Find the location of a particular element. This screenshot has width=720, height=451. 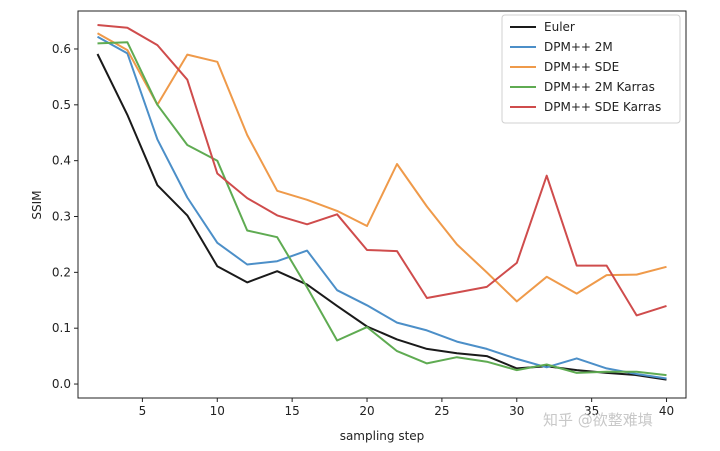

x-tick-label: 40 is located at coordinates (666, 411).